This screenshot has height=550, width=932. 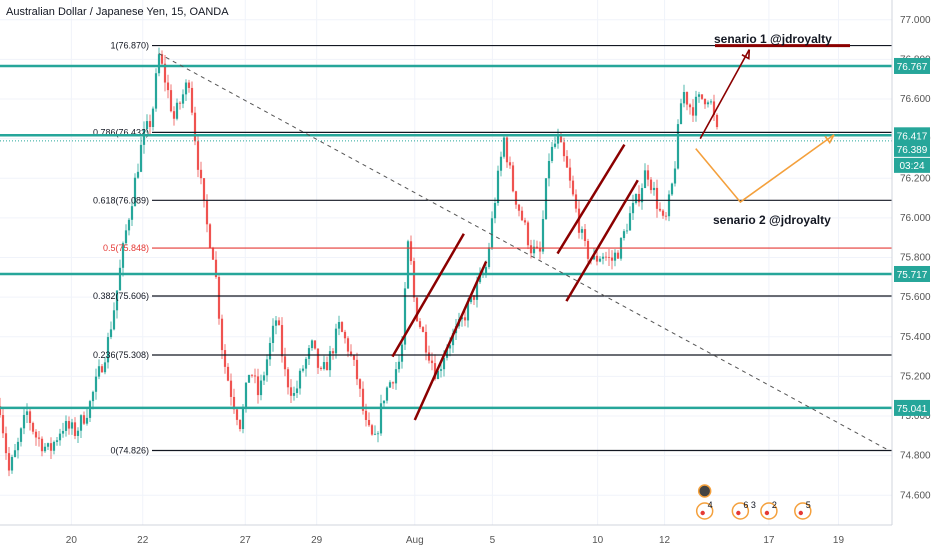 I want to click on price-tag-text: 75.717, so click(x=912, y=275).